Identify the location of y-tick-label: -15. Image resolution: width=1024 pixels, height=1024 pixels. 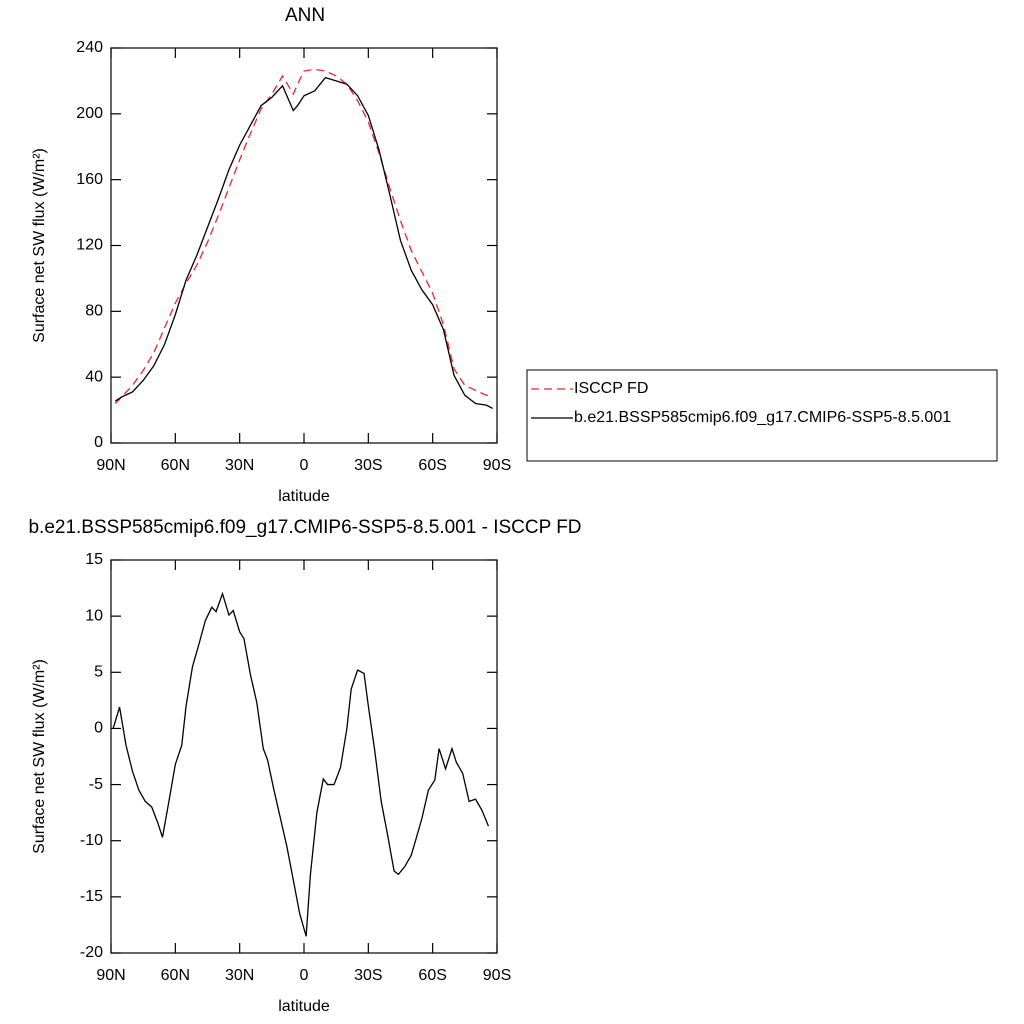
(91, 896).